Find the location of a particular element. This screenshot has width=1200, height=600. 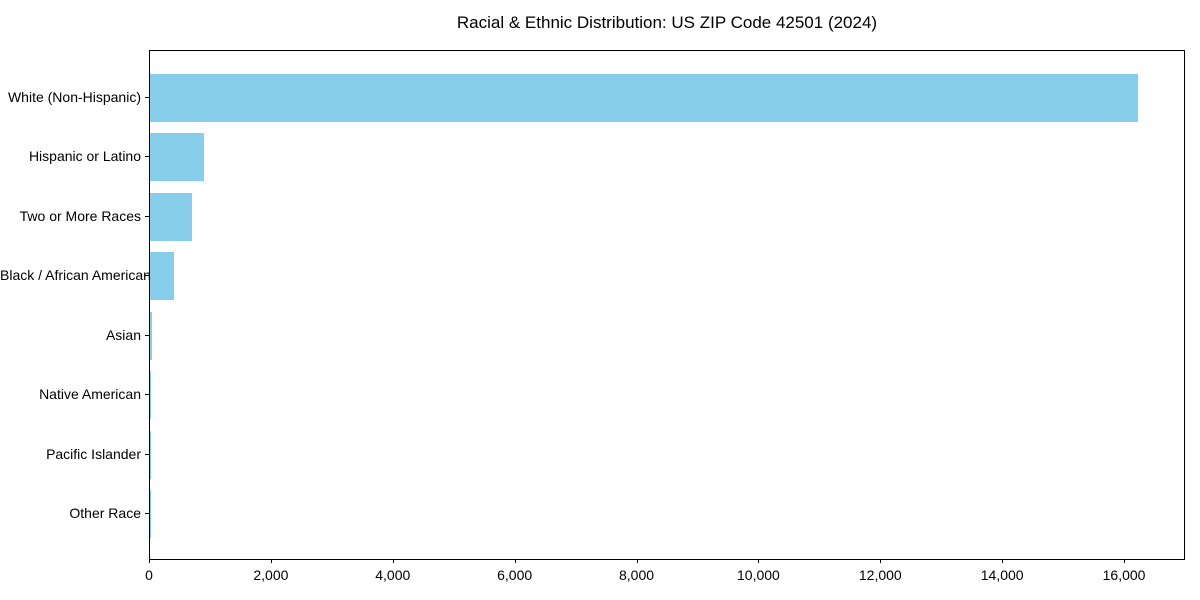

bar-black-african-american is located at coordinates (162, 276).